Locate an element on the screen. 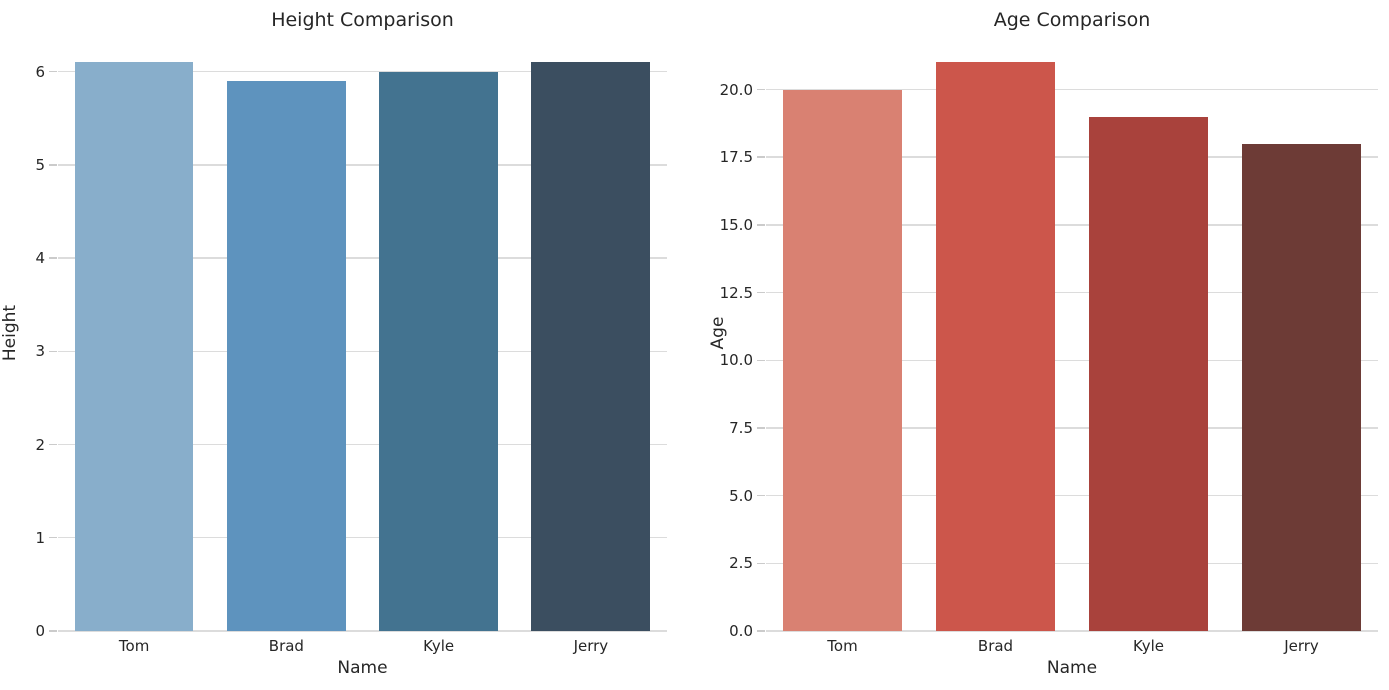  y-tick-label: 4 is located at coordinates (40, 258).